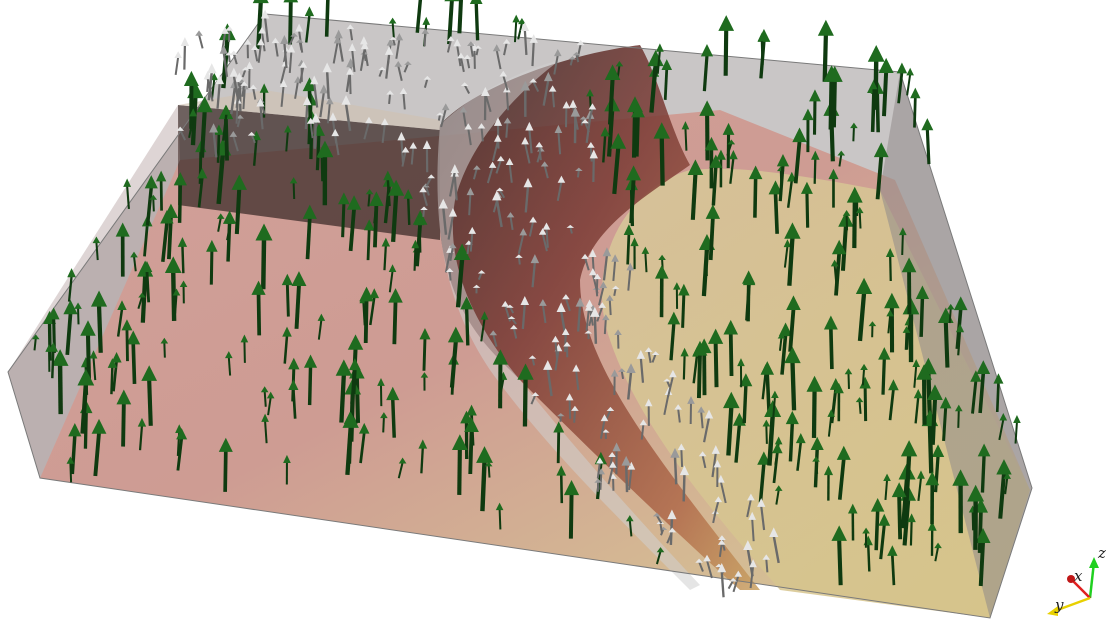  What do you see at coordinates (1078, 576) in the screenshot?
I see `x-axis-label: x` at bounding box center [1078, 576].